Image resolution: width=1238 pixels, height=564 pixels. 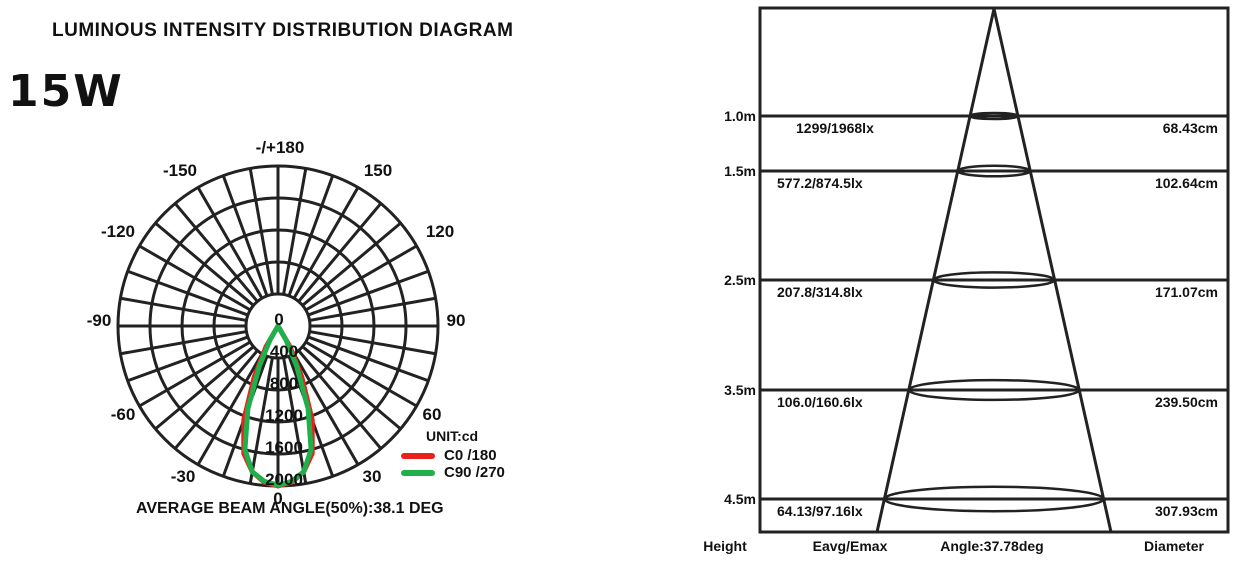 What do you see at coordinates (456, 320) in the screenshot?
I see `angle-label-p90: 90` at bounding box center [456, 320].